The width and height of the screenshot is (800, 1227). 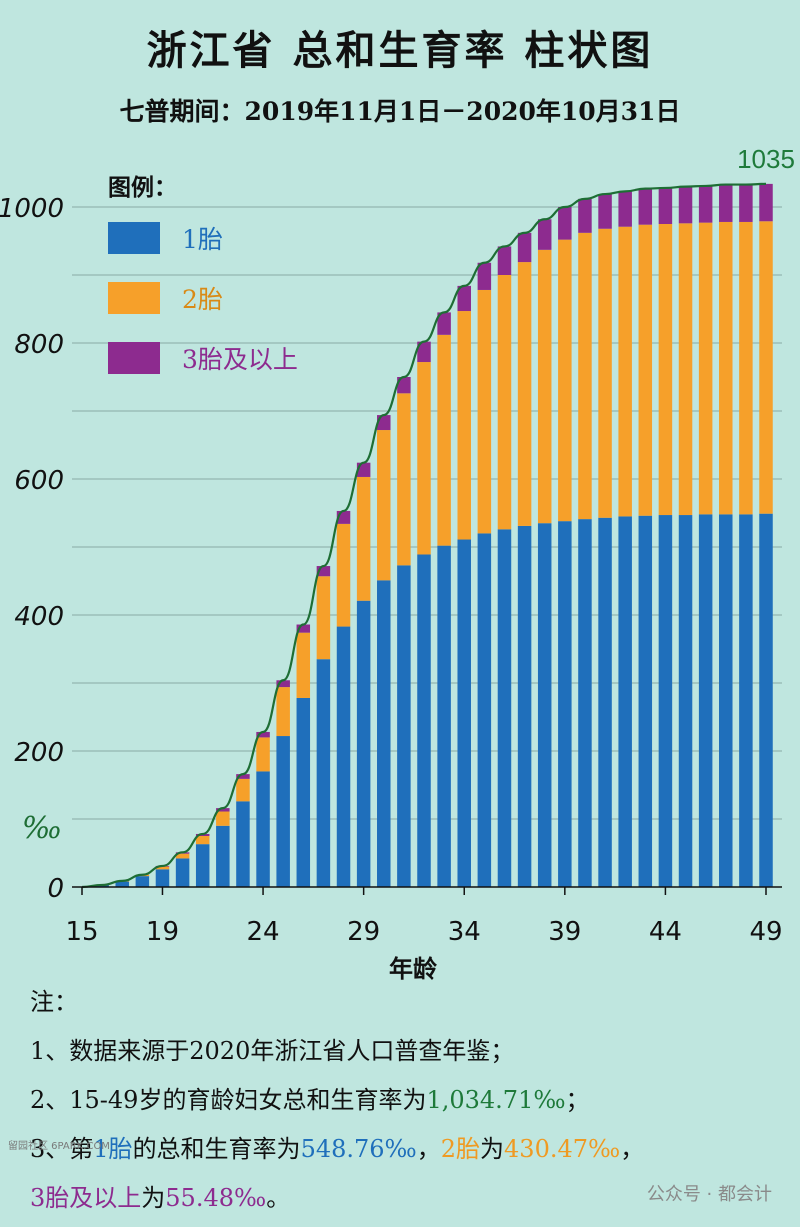 I want to click on x-tick-label: 24, so click(x=263, y=932).